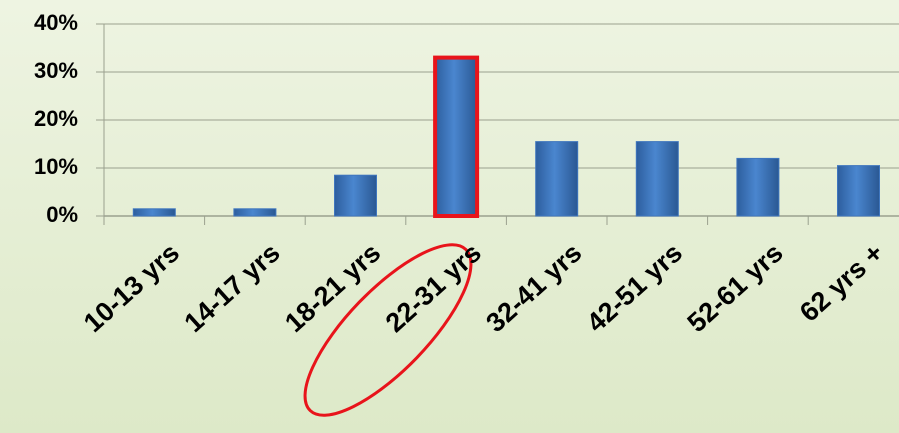  What do you see at coordinates (56, 22) in the screenshot?
I see `y-tick-label: 40%` at bounding box center [56, 22].